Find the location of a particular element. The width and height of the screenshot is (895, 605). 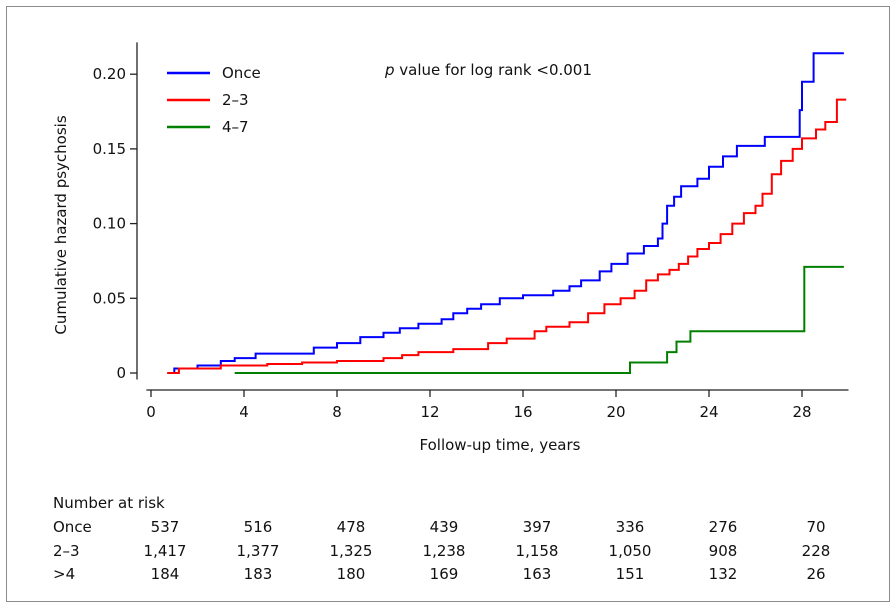

legend: Once 2–3 4–7 is located at coordinates (214, 100).